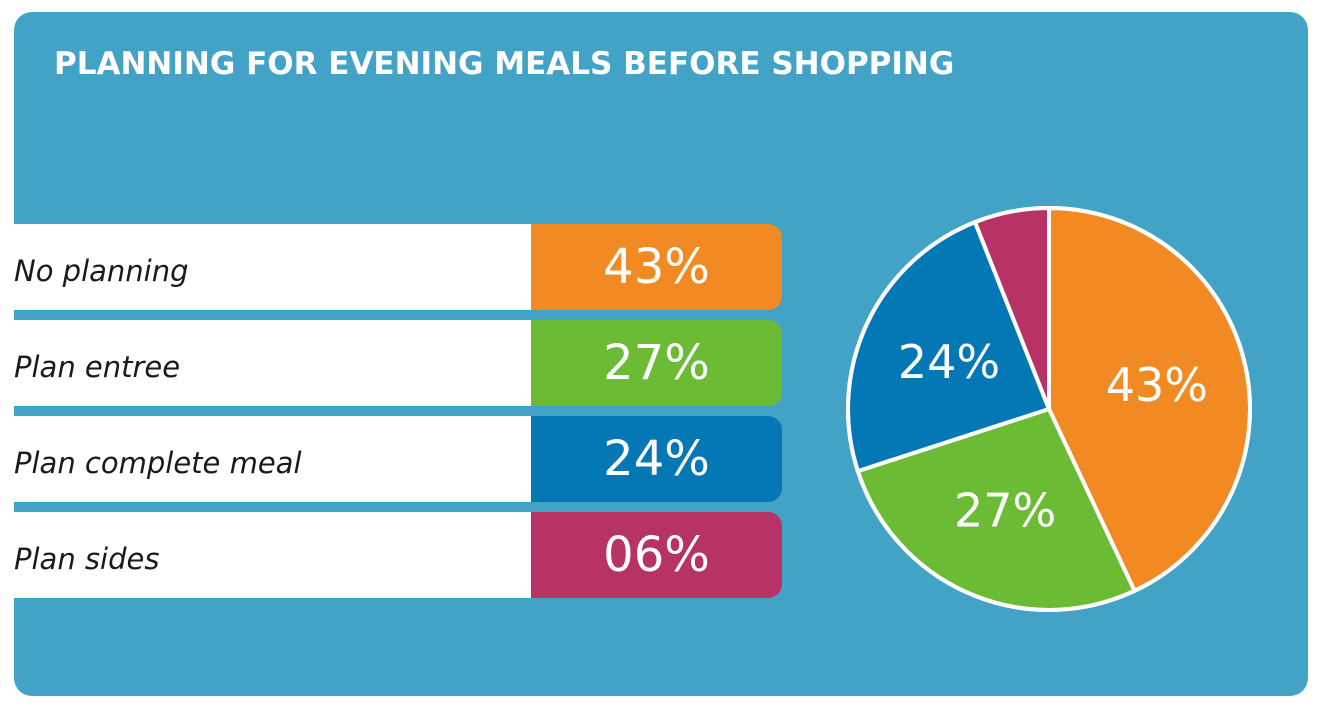 The image size is (1320, 707). I want to click on pie-slice-label: 24%, so click(949, 362).